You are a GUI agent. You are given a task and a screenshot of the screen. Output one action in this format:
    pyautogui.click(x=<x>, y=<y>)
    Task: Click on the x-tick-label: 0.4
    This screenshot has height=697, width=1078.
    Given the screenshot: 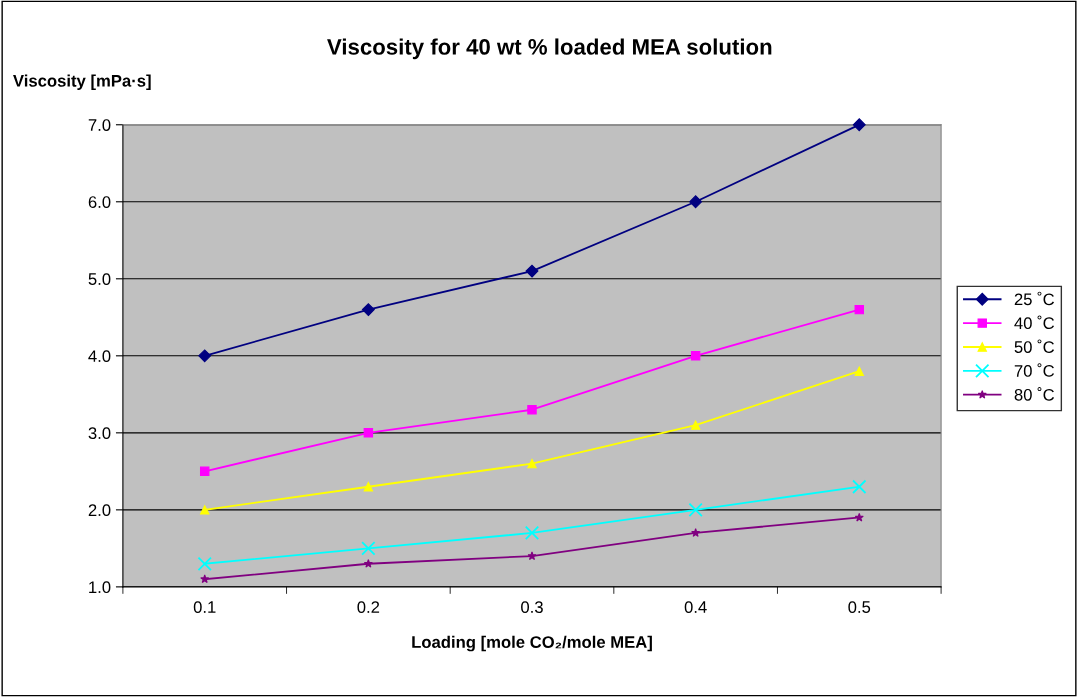 What is the action you would take?
    pyautogui.click(x=695, y=607)
    